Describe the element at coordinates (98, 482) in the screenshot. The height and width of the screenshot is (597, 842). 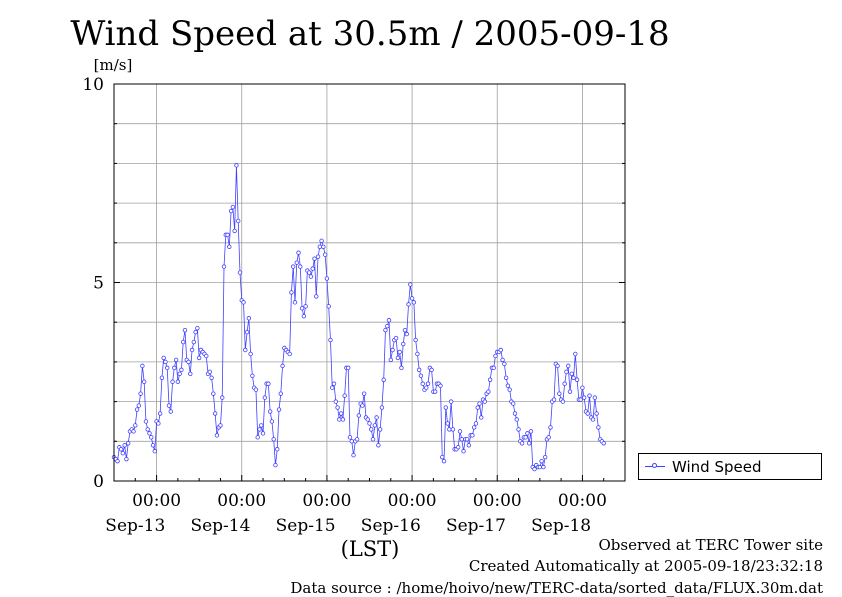
I see `y-tick-label: 0` at that location.